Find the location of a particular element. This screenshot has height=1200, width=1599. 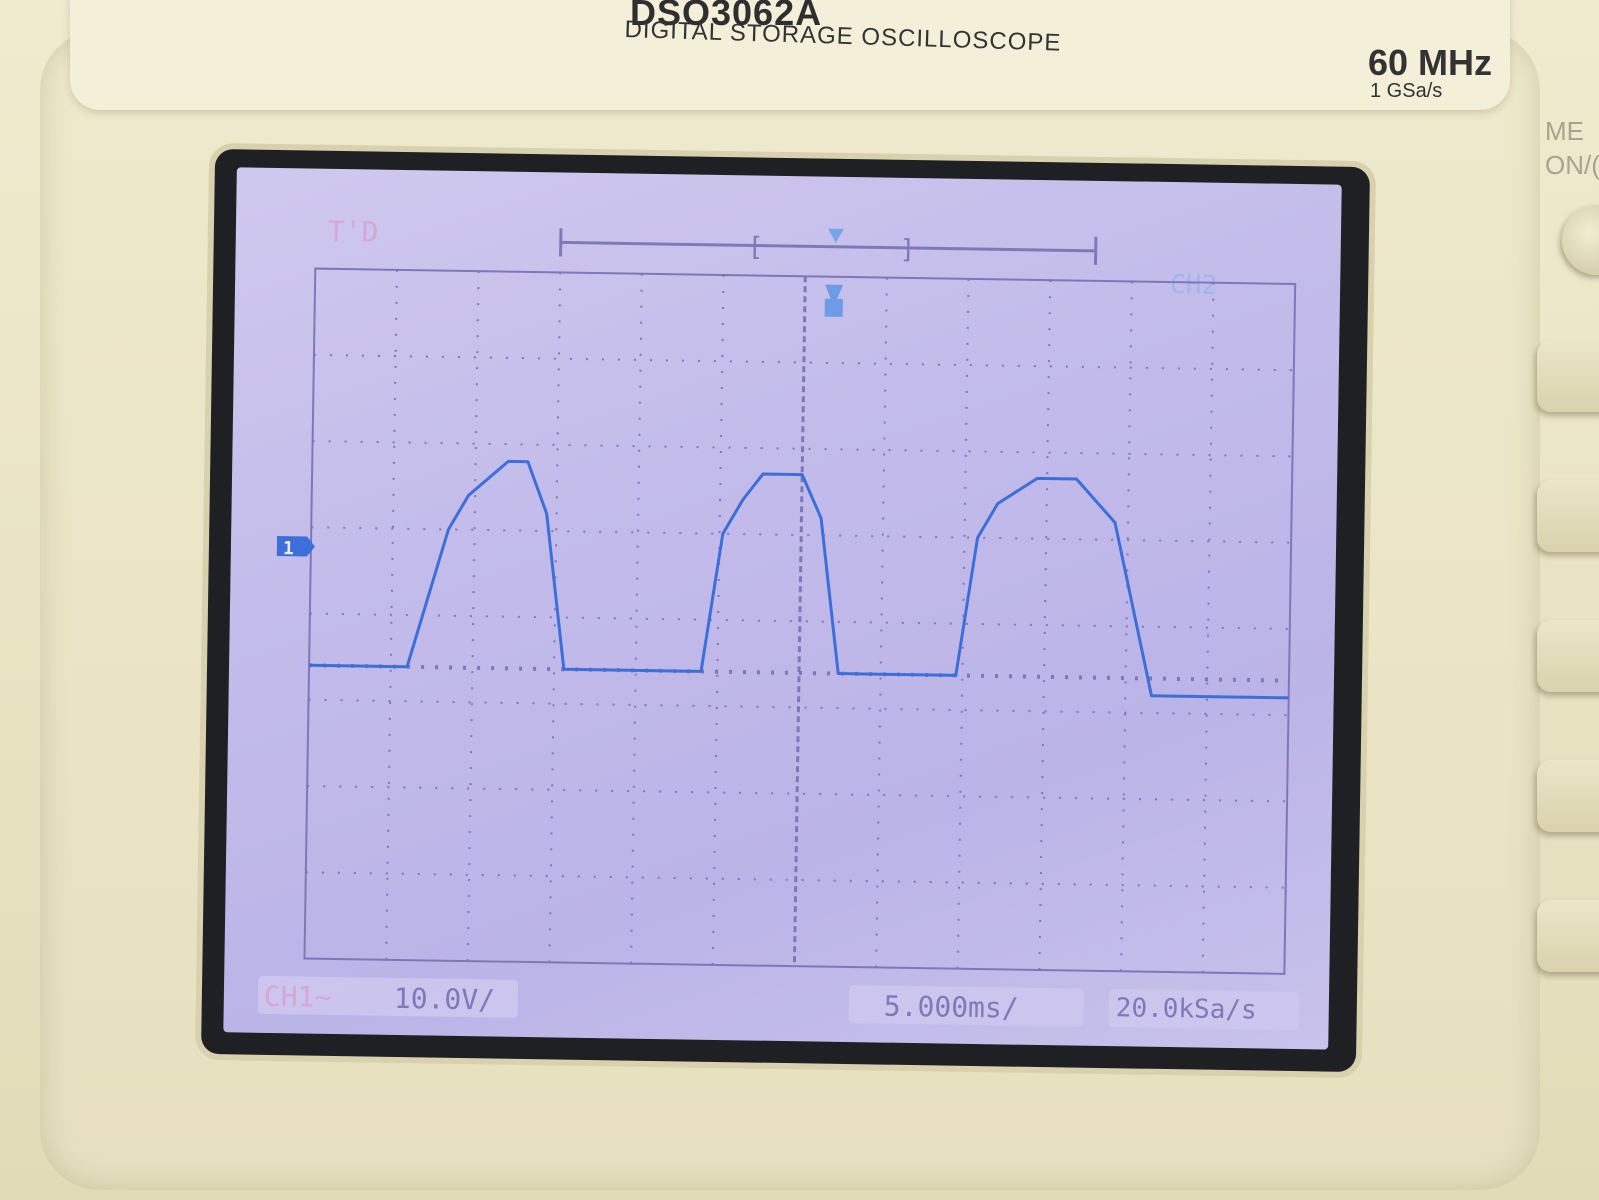

memory-window-right: ] is located at coordinates (907, 250).